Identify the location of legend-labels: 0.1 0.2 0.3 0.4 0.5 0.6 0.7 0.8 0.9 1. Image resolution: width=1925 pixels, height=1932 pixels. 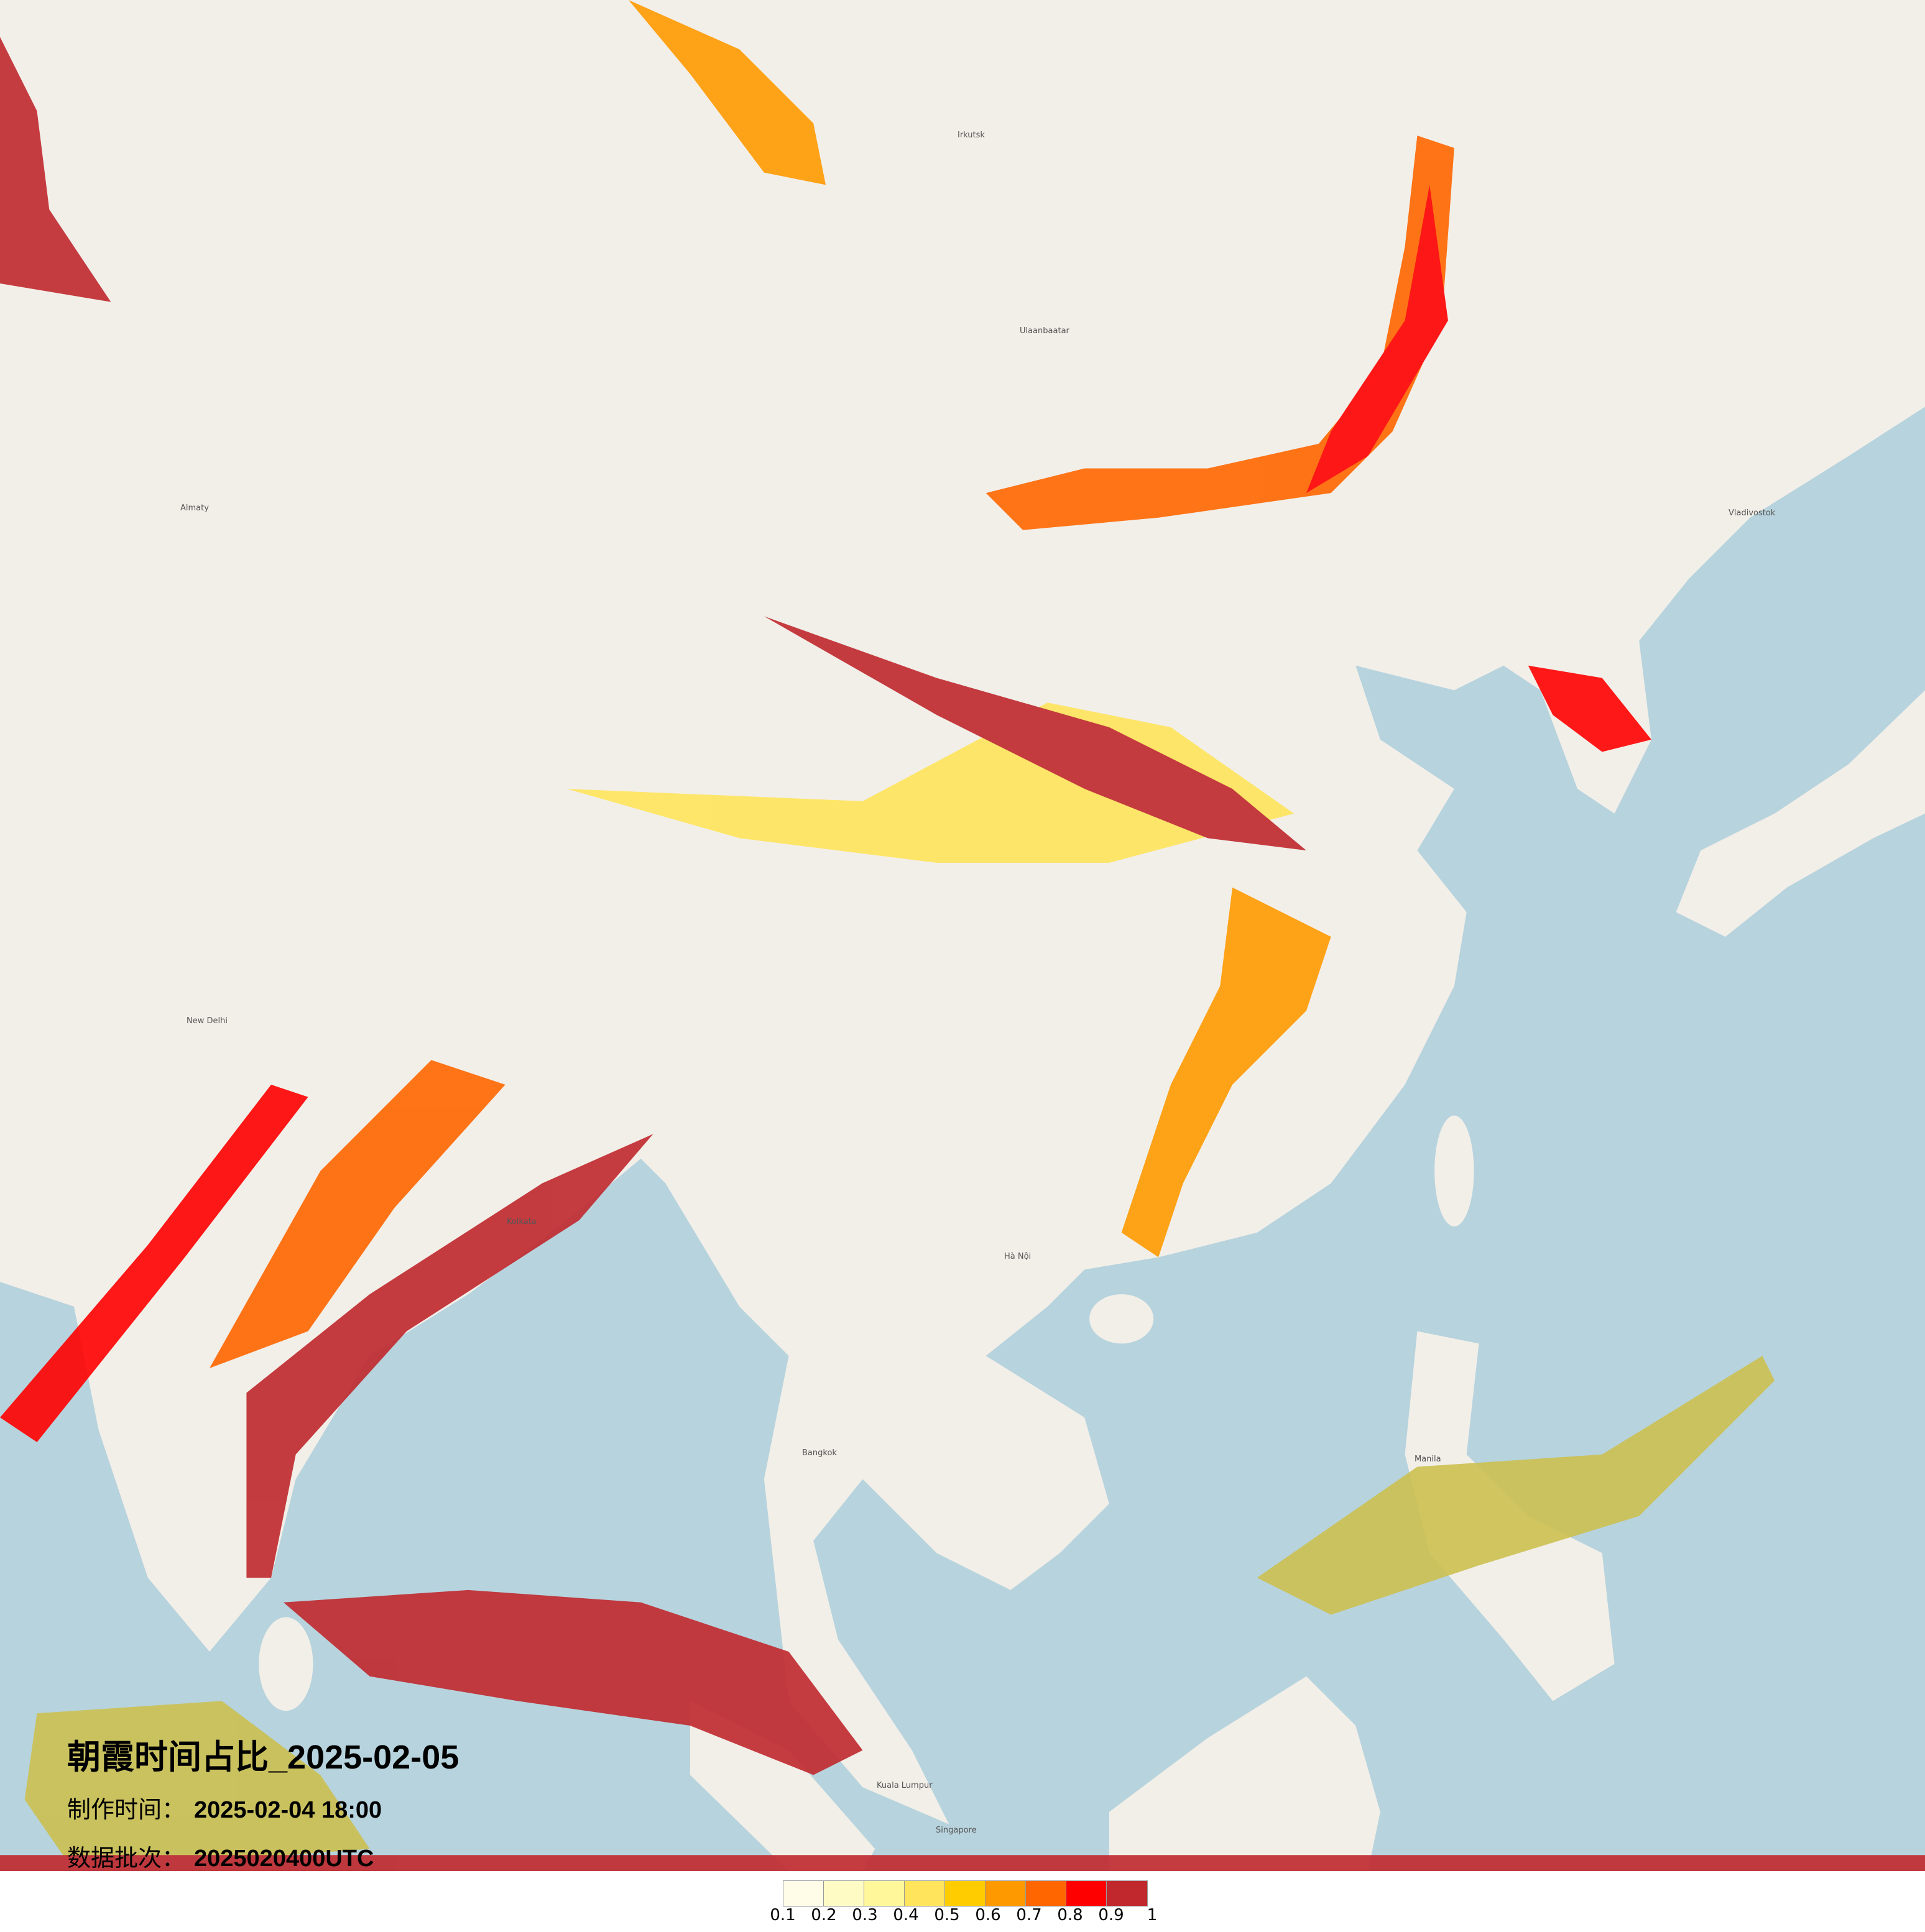
(971, 1919).